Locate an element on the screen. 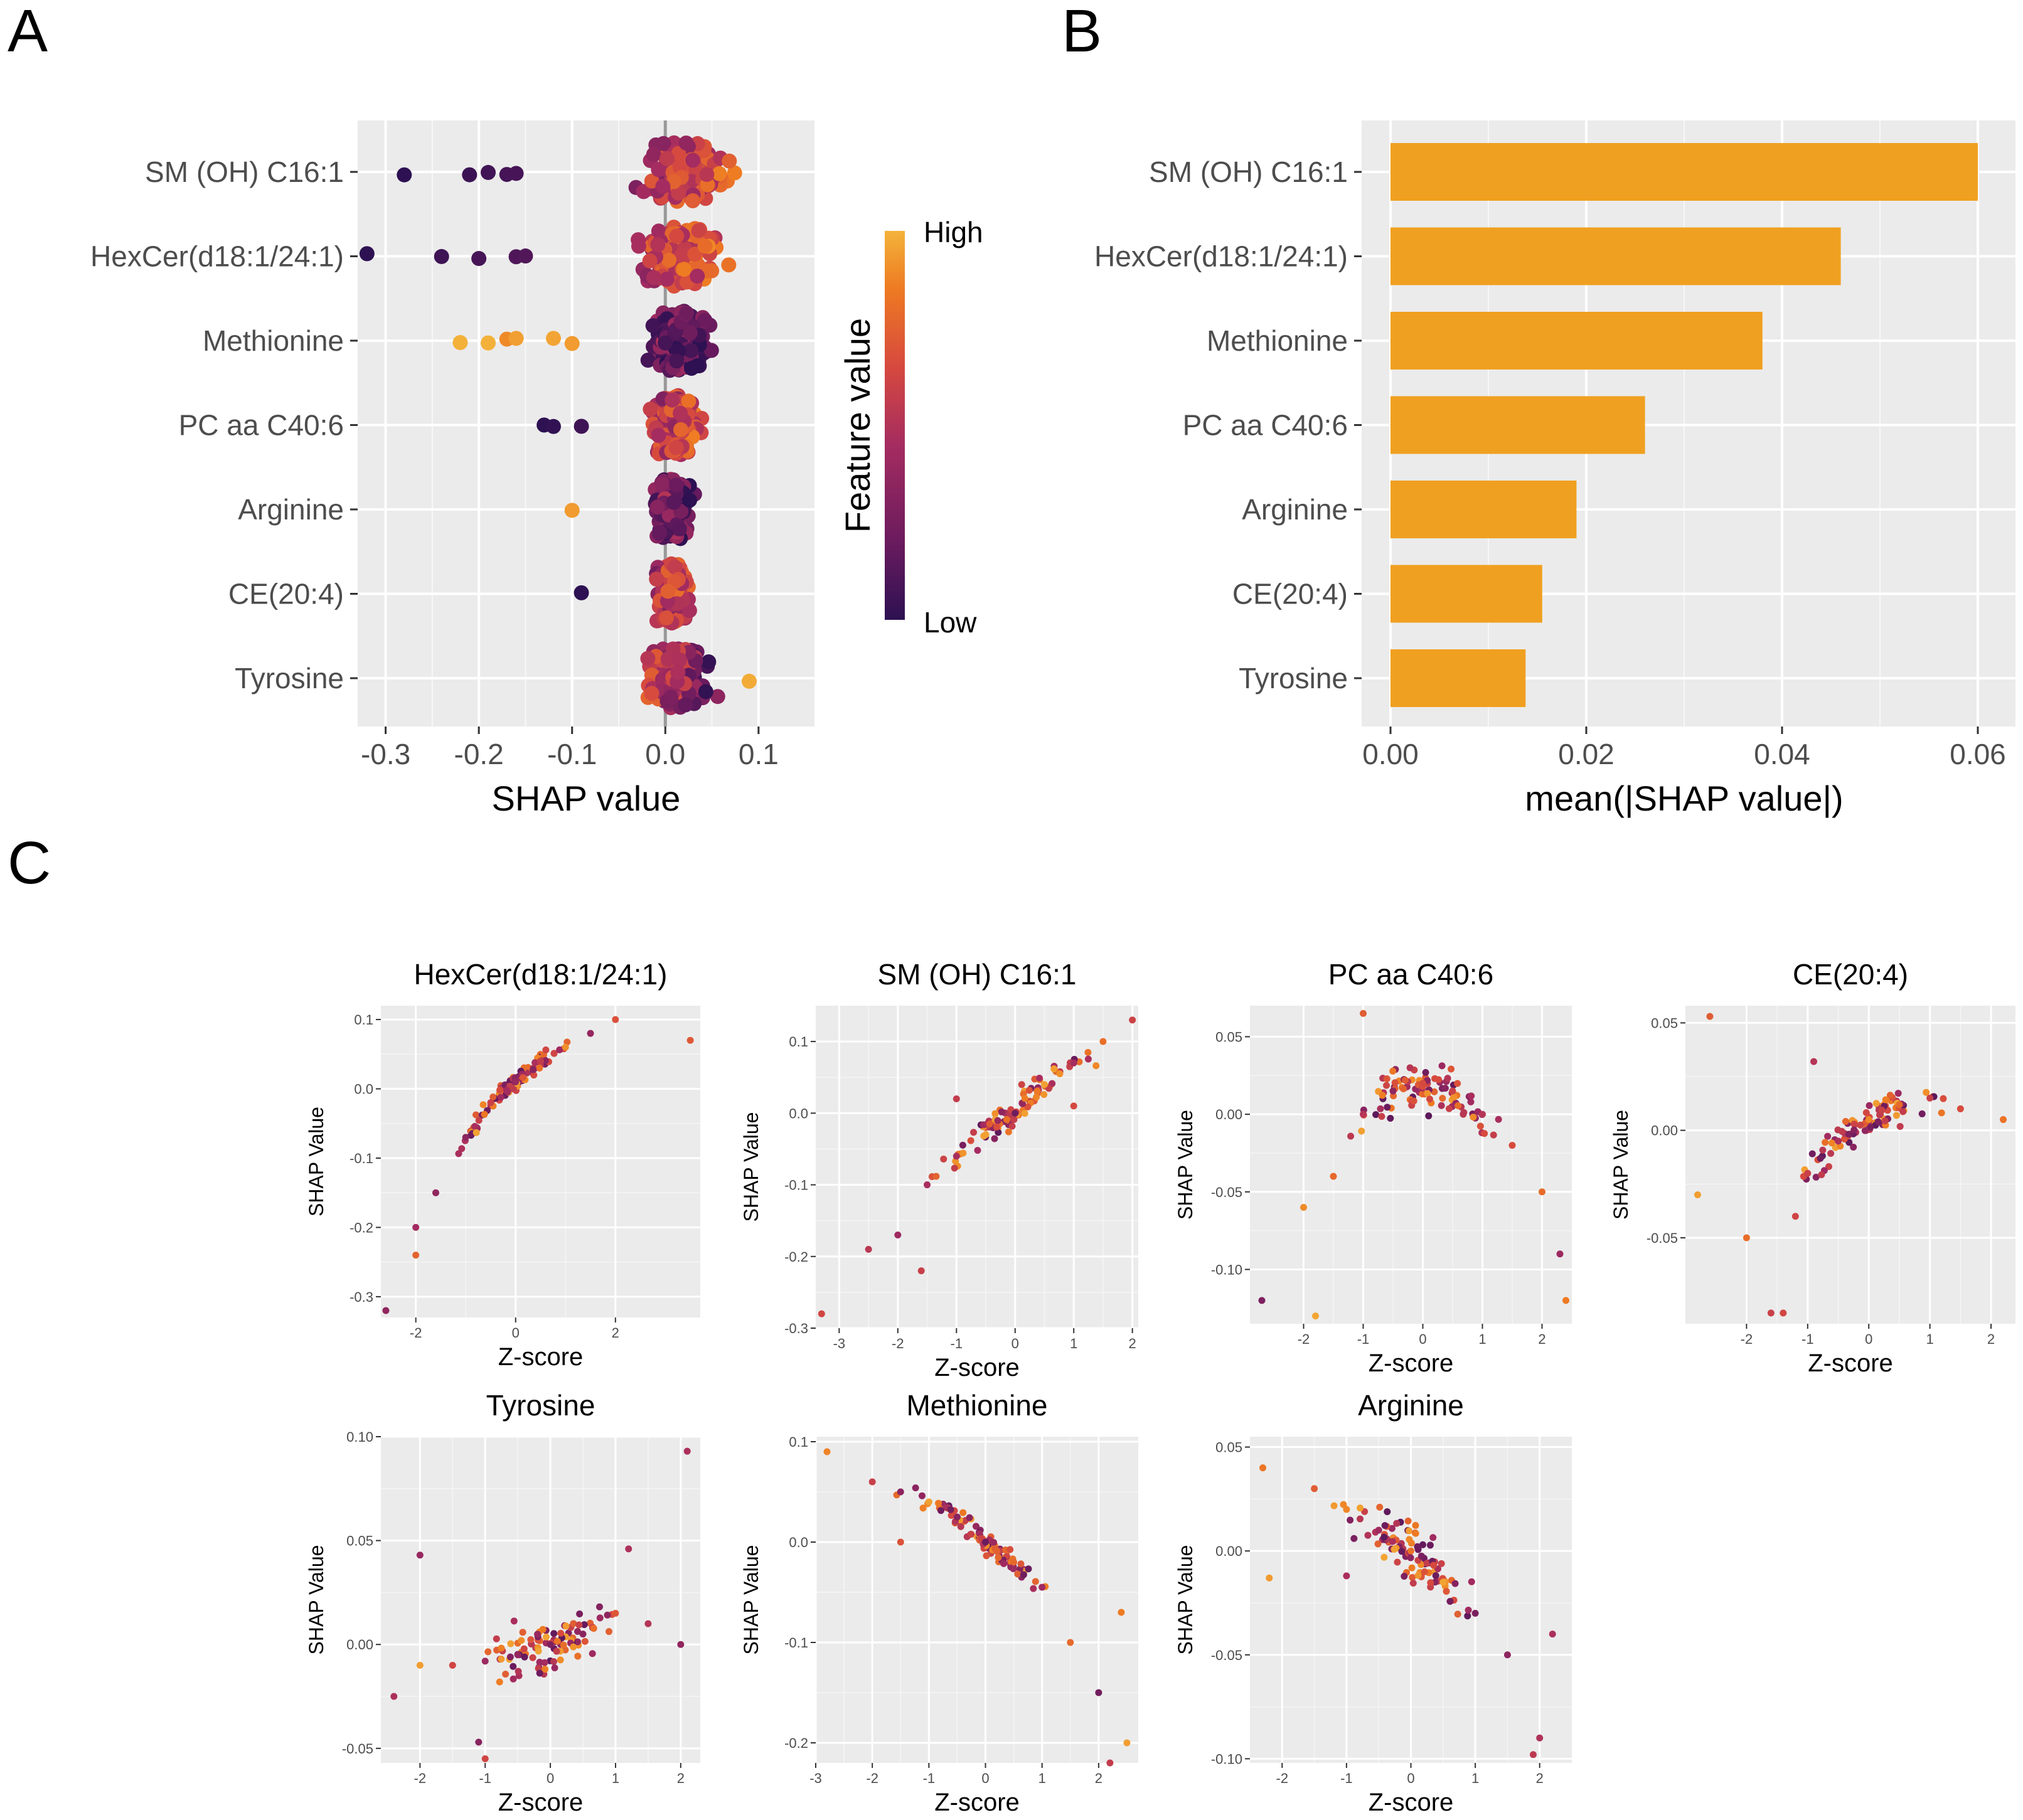 This screenshot has height=1820, width=2023. y-tick-label: HexCer(d18:1/24:1) is located at coordinates (1221, 256).